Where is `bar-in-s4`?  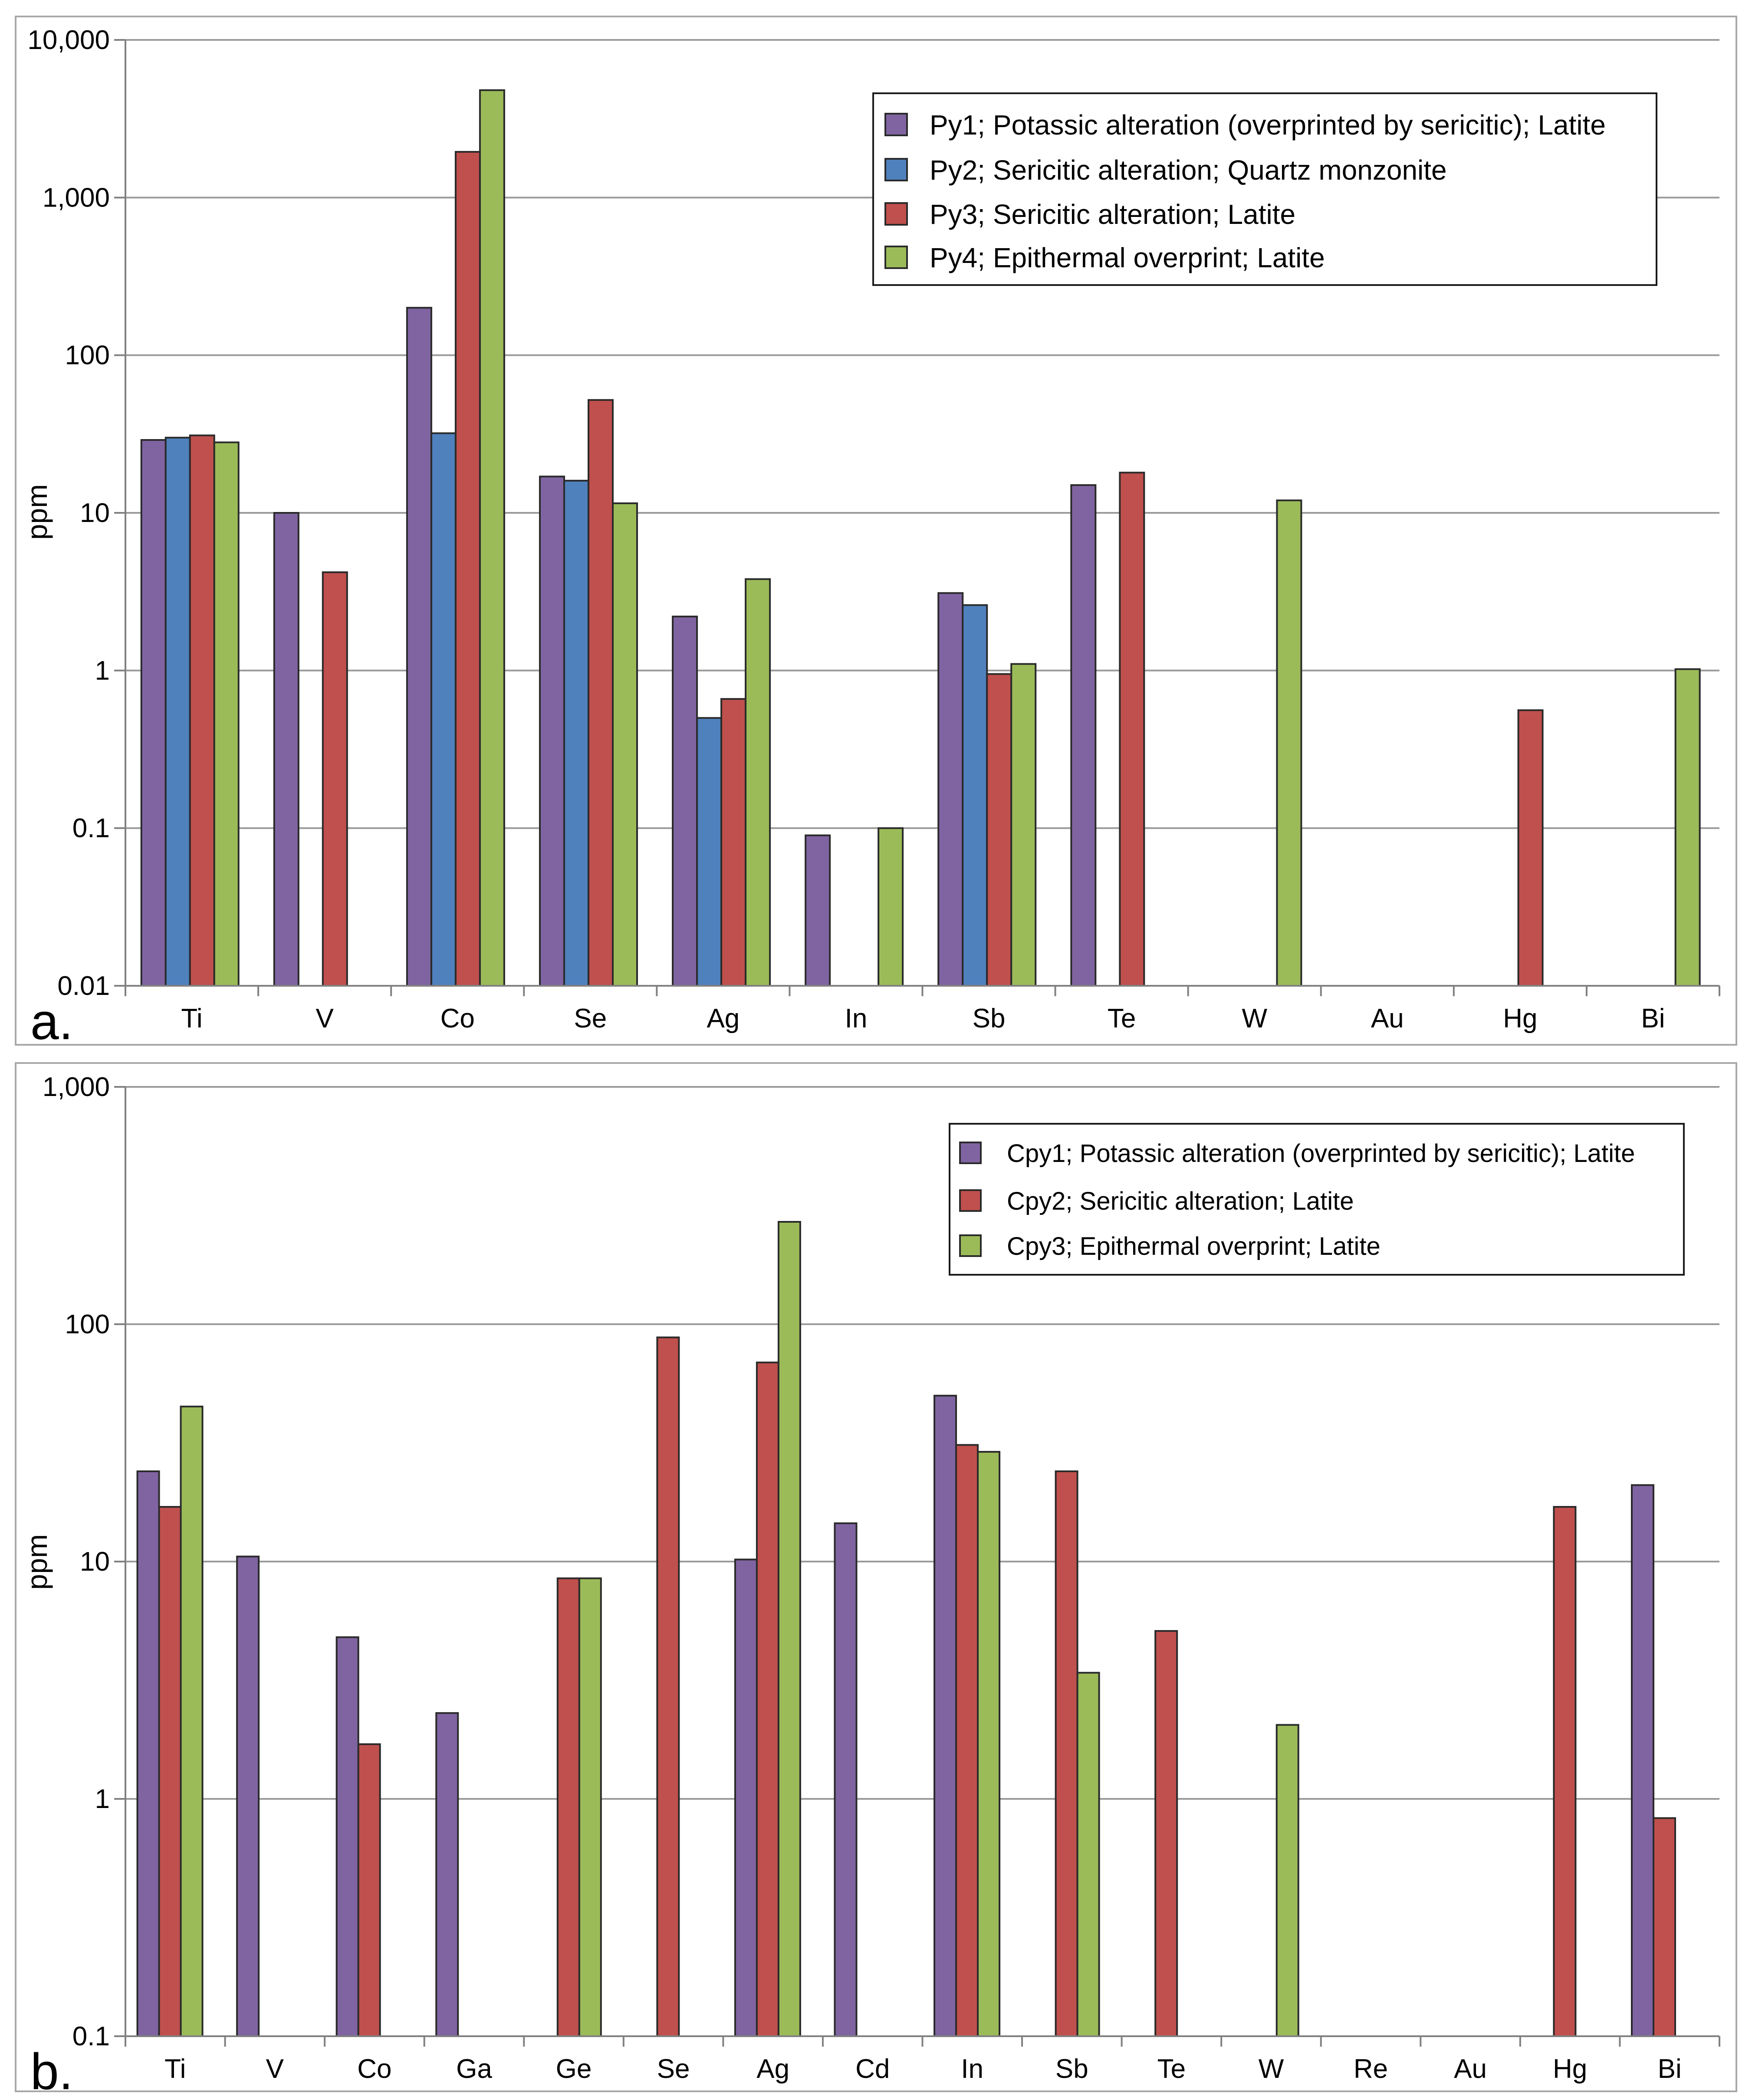 bar-in-s4 is located at coordinates (891, 907).